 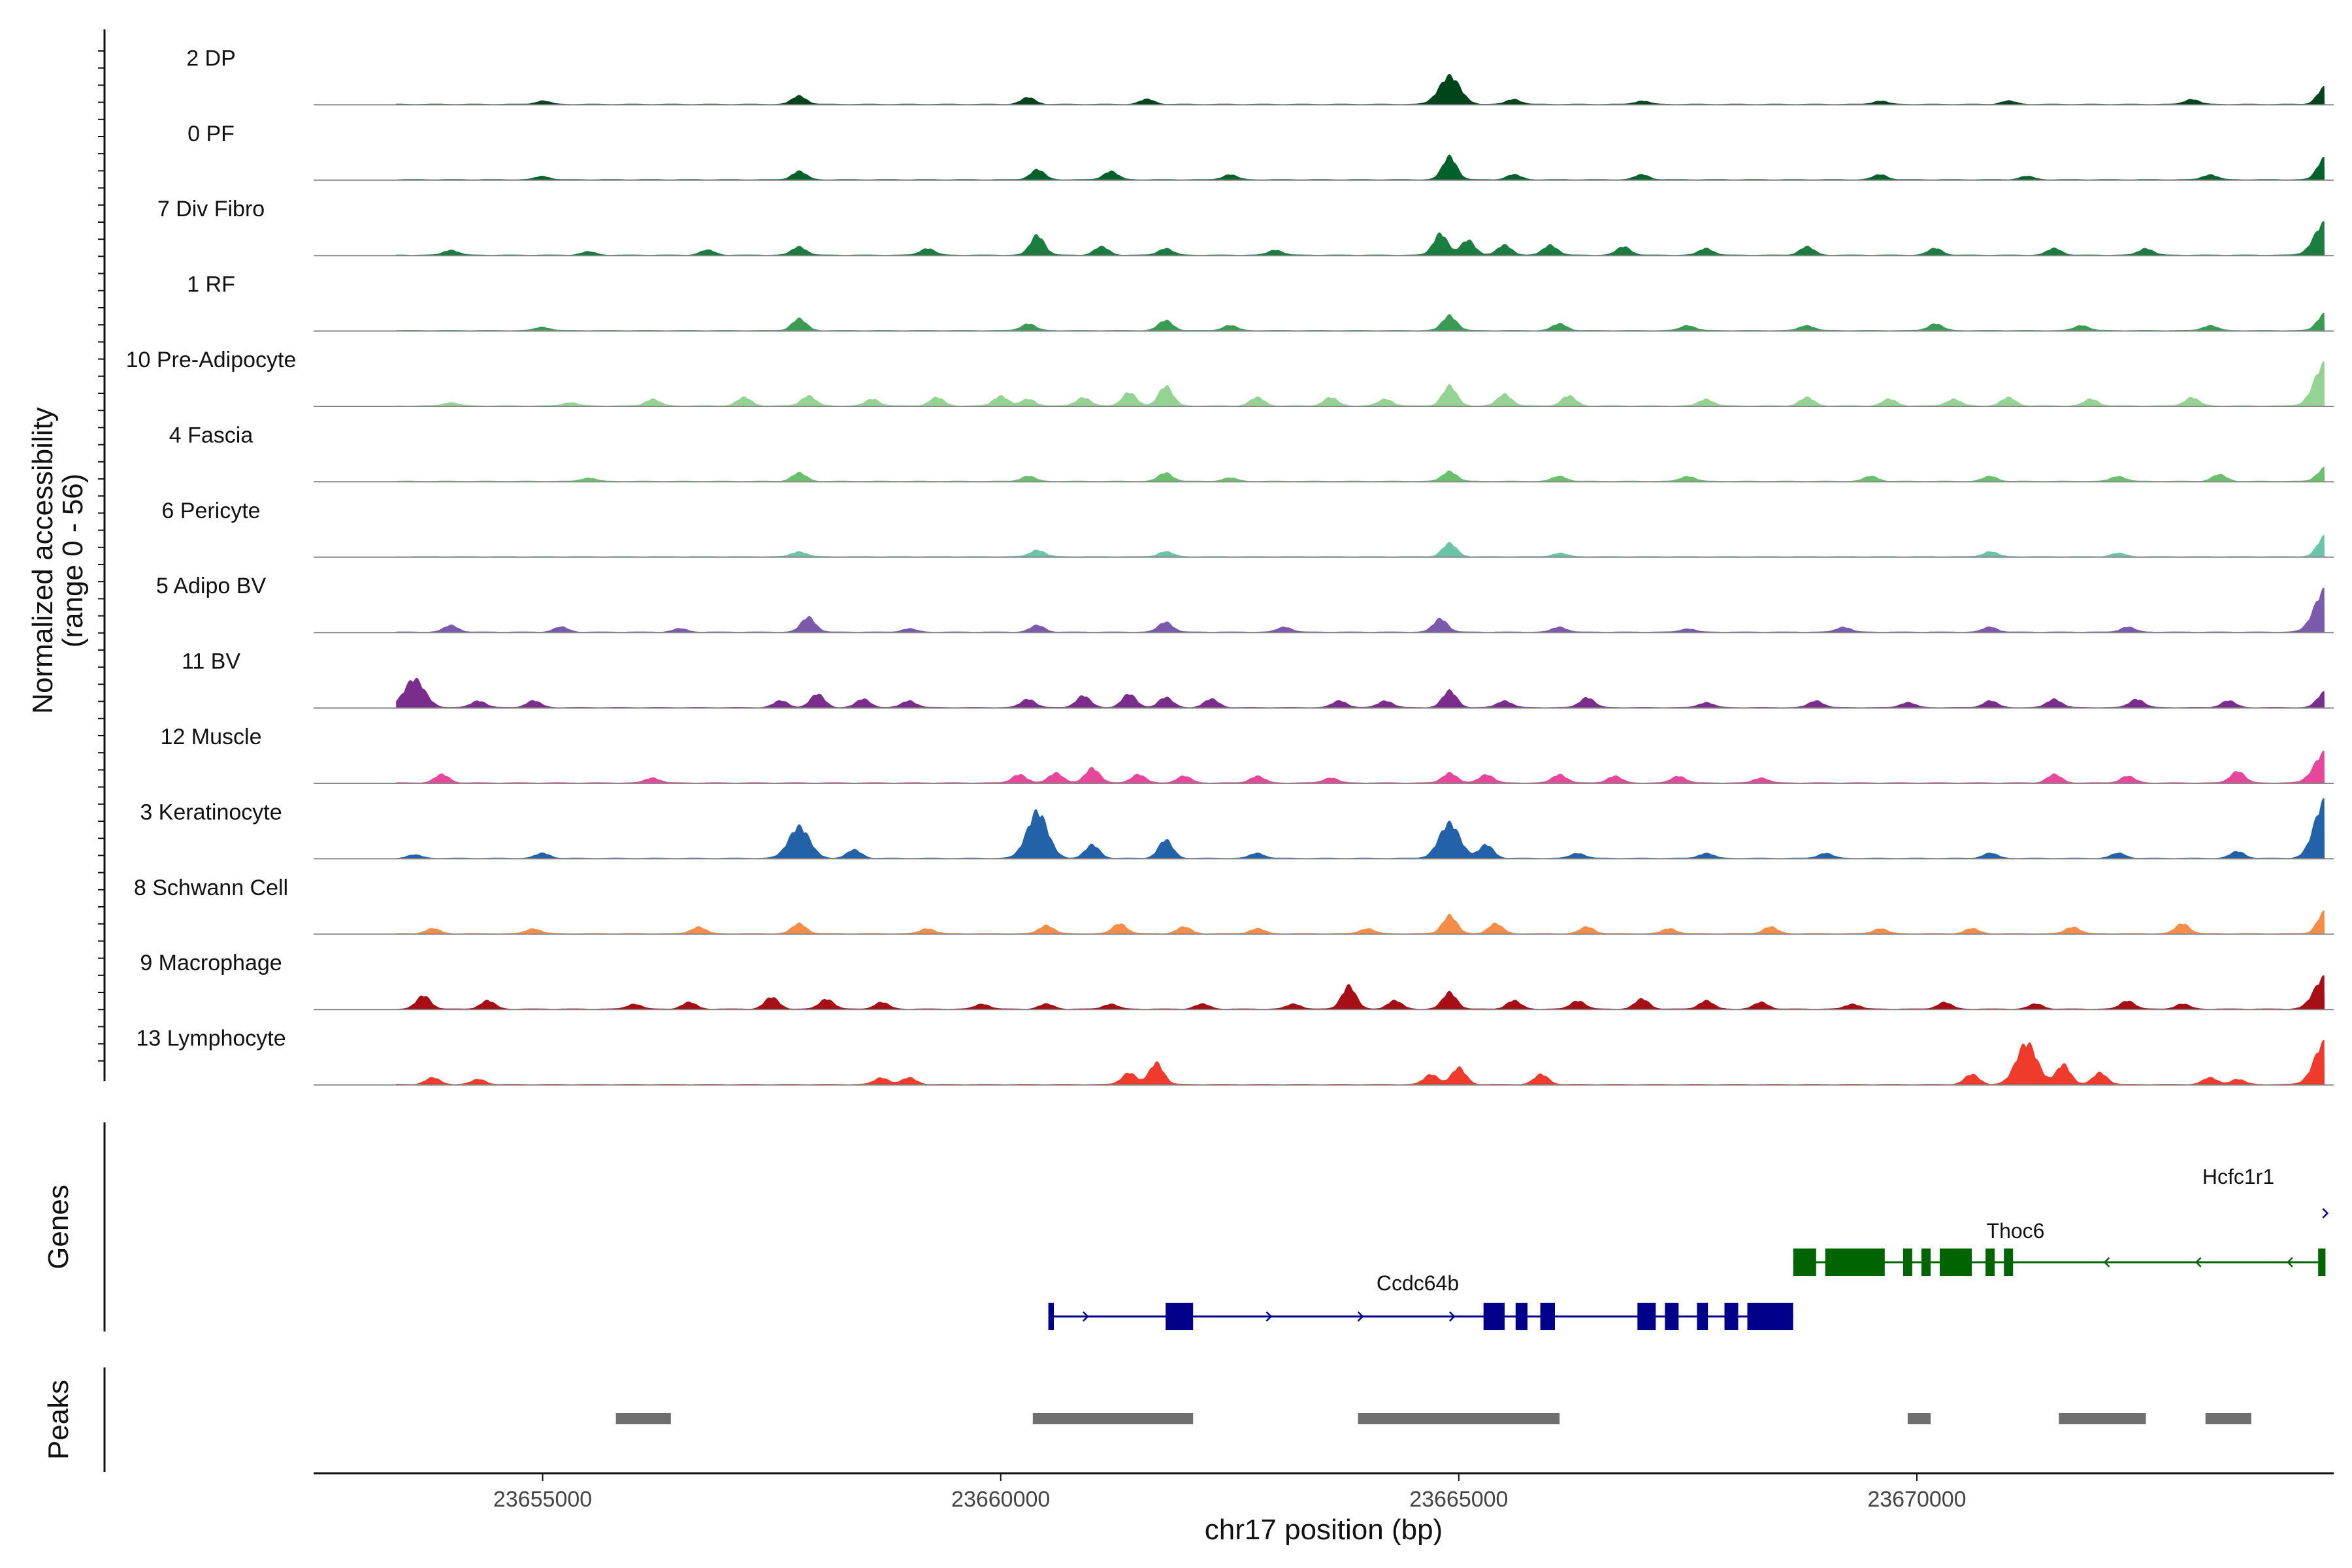 What do you see at coordinates (58, 1420) in the screenshot?
I see `peaks-panel-label: Peaks` at bounding box center [58, 1420].